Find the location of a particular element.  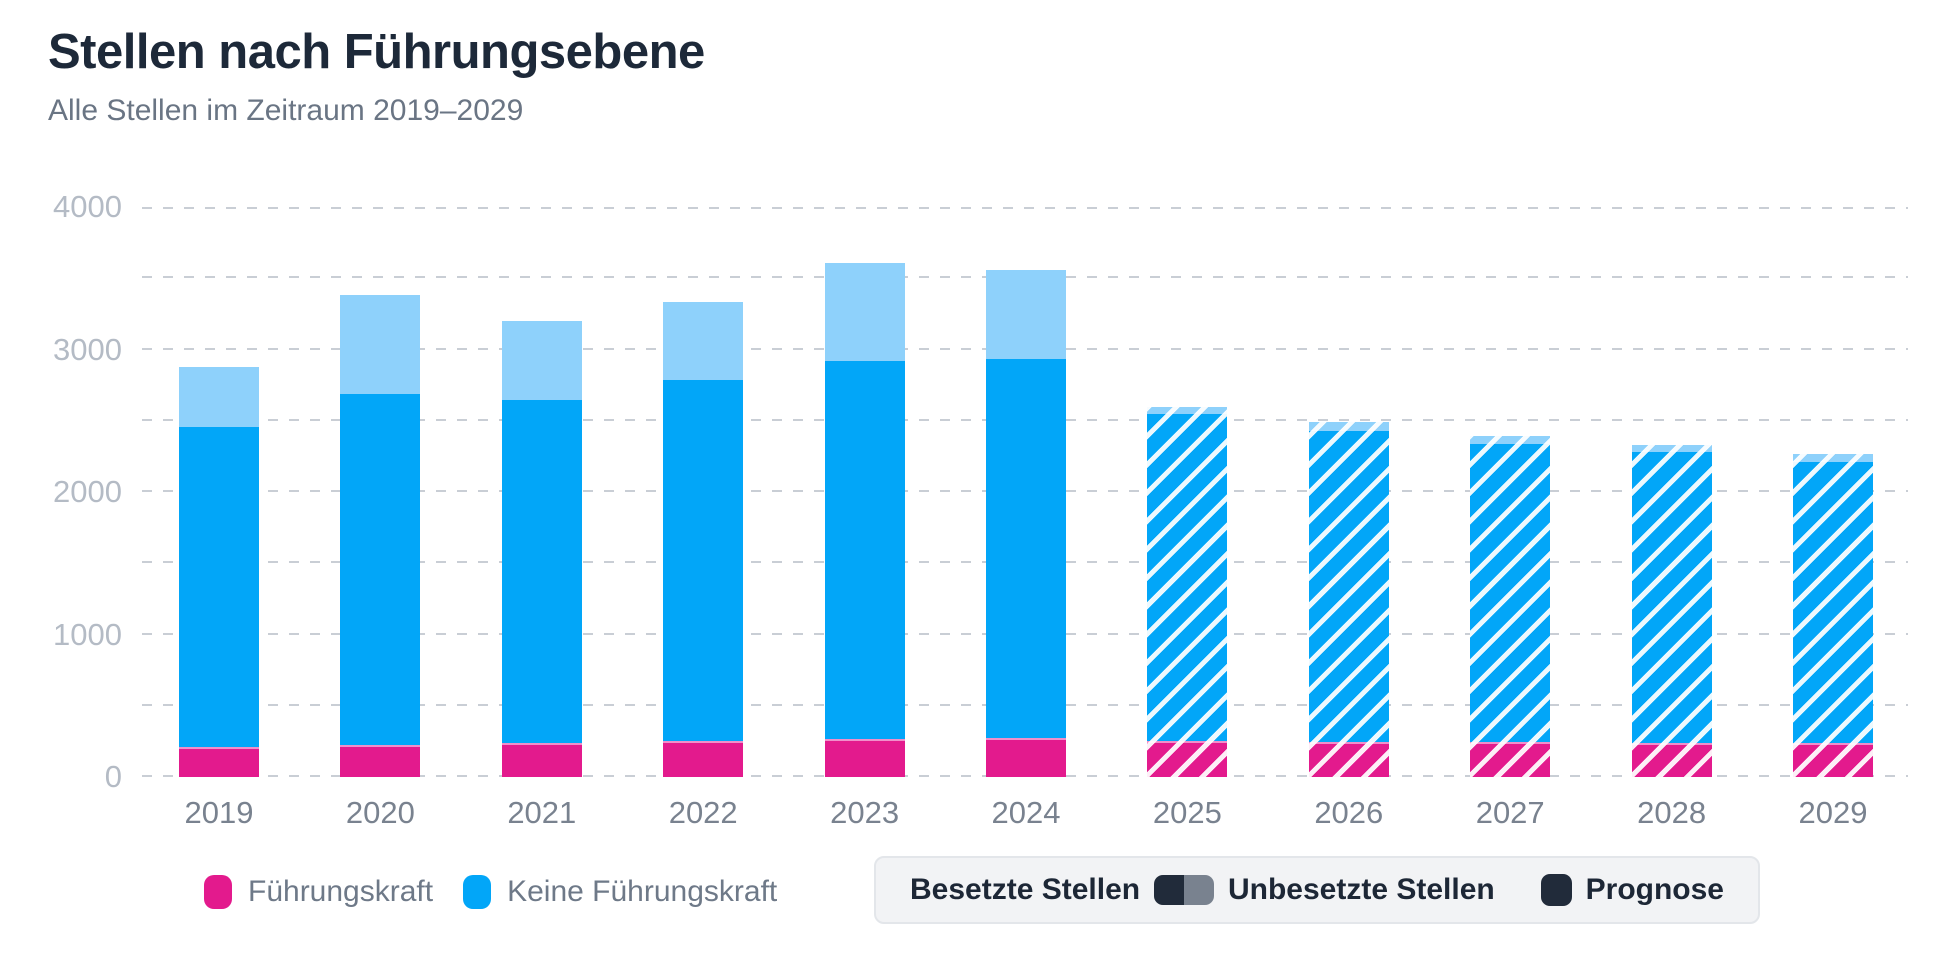

bar-2023-segment-vacant is located at coordinates (864, 311).